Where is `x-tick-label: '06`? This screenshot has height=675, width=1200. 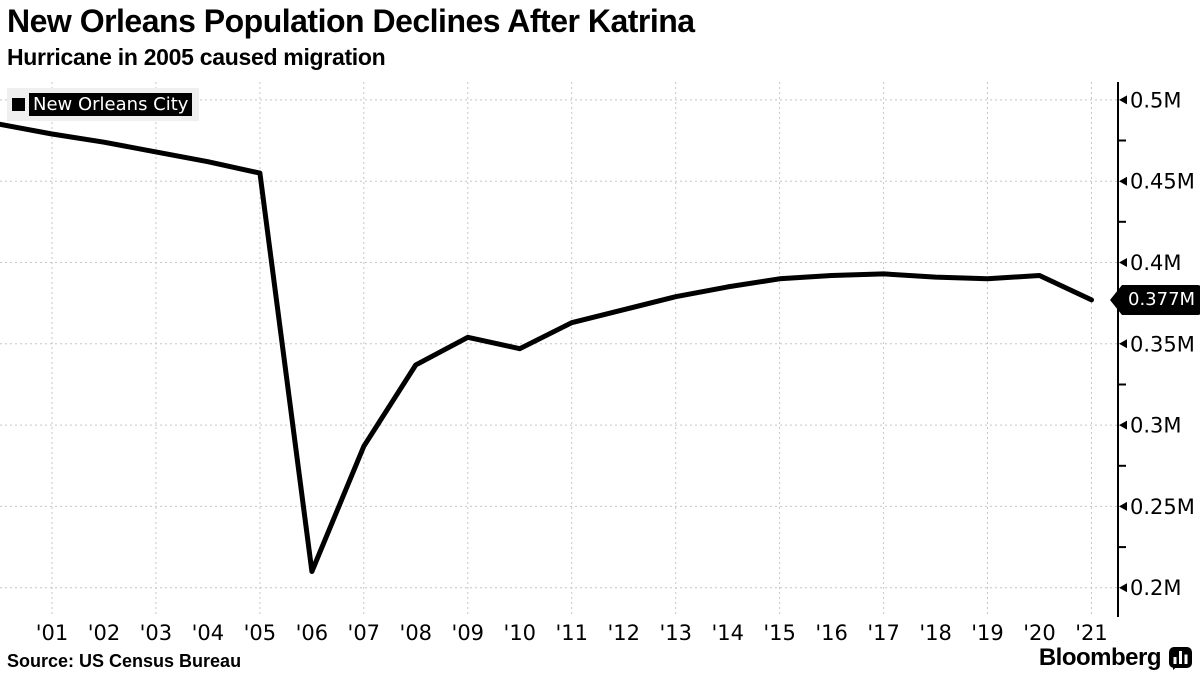 x-tick-label: '06 is located at coordinates (312, 633).